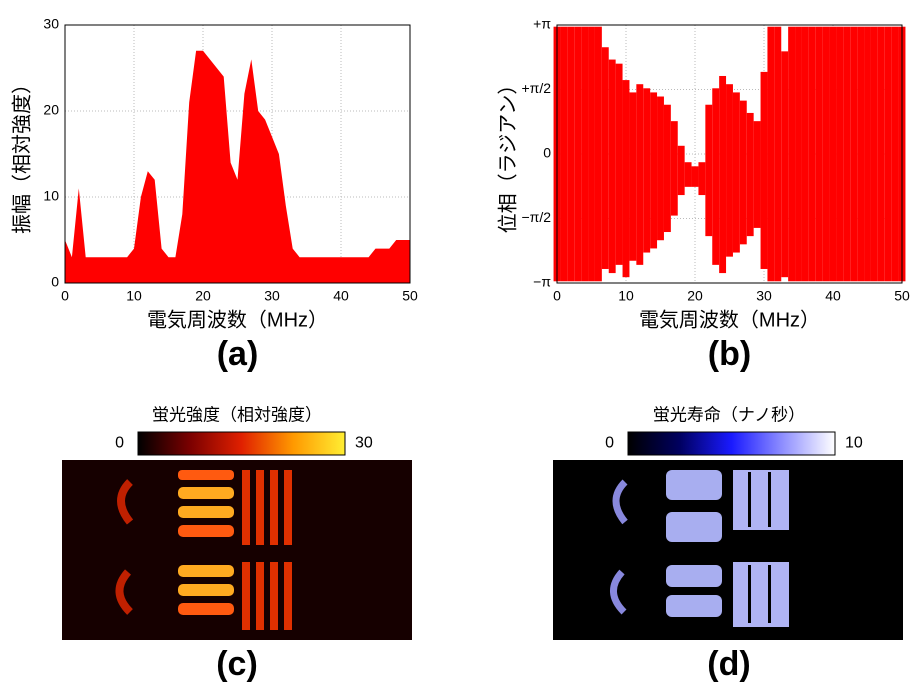 The image size is (914, 692). I want to click on panel-label: (c), so click(237, 664).